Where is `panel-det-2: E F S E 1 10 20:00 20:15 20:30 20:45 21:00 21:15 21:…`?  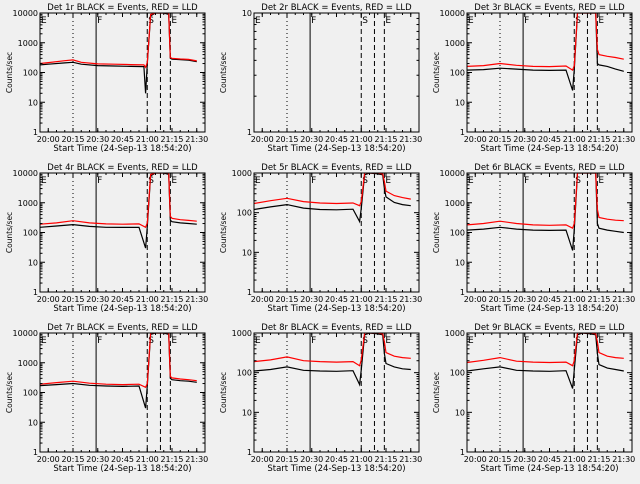 panel-det-2: E F S E 1 10 20:00 20:15 20:30 20:45 21:00 21:15 21:… is located at coordinates (320, 78).